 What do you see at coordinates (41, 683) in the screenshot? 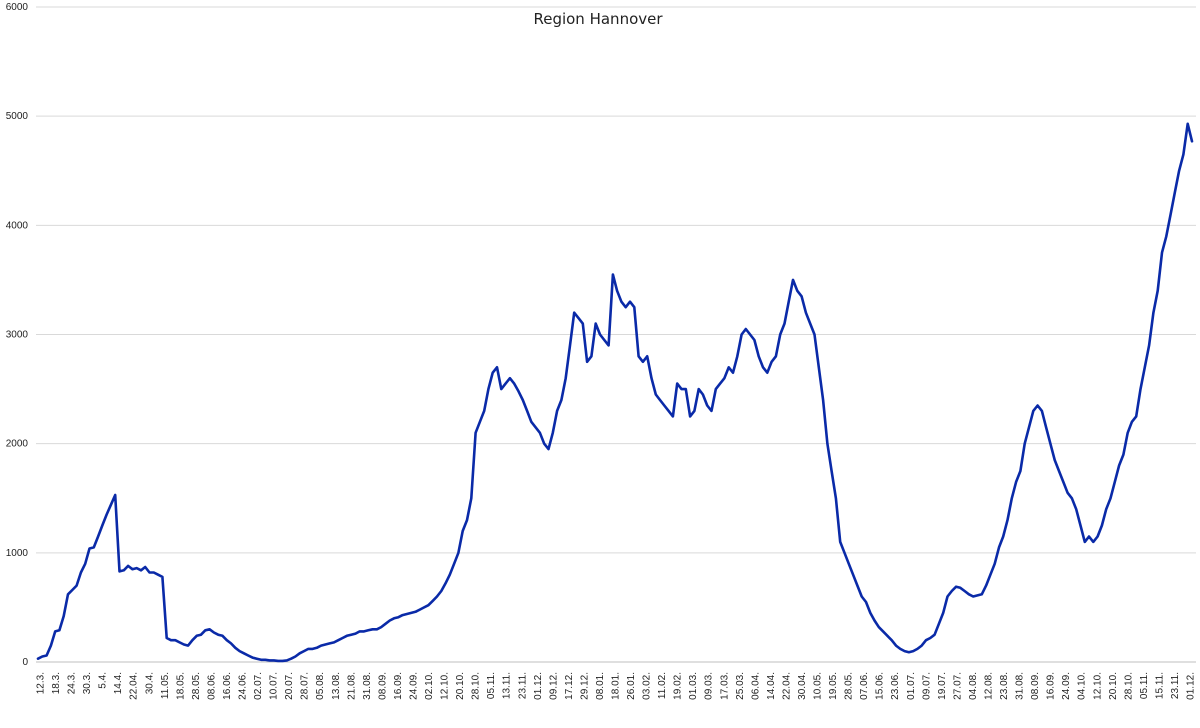
I see `x-tick-label: 12.3.` at bounding box center [41, 683].